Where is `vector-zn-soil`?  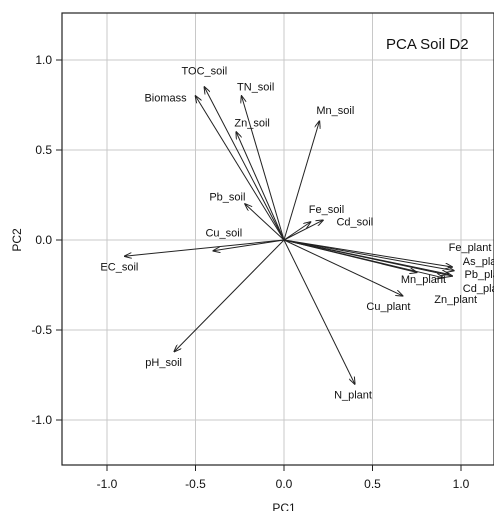
vector-zn-soil is located at coordinates (260, 186).